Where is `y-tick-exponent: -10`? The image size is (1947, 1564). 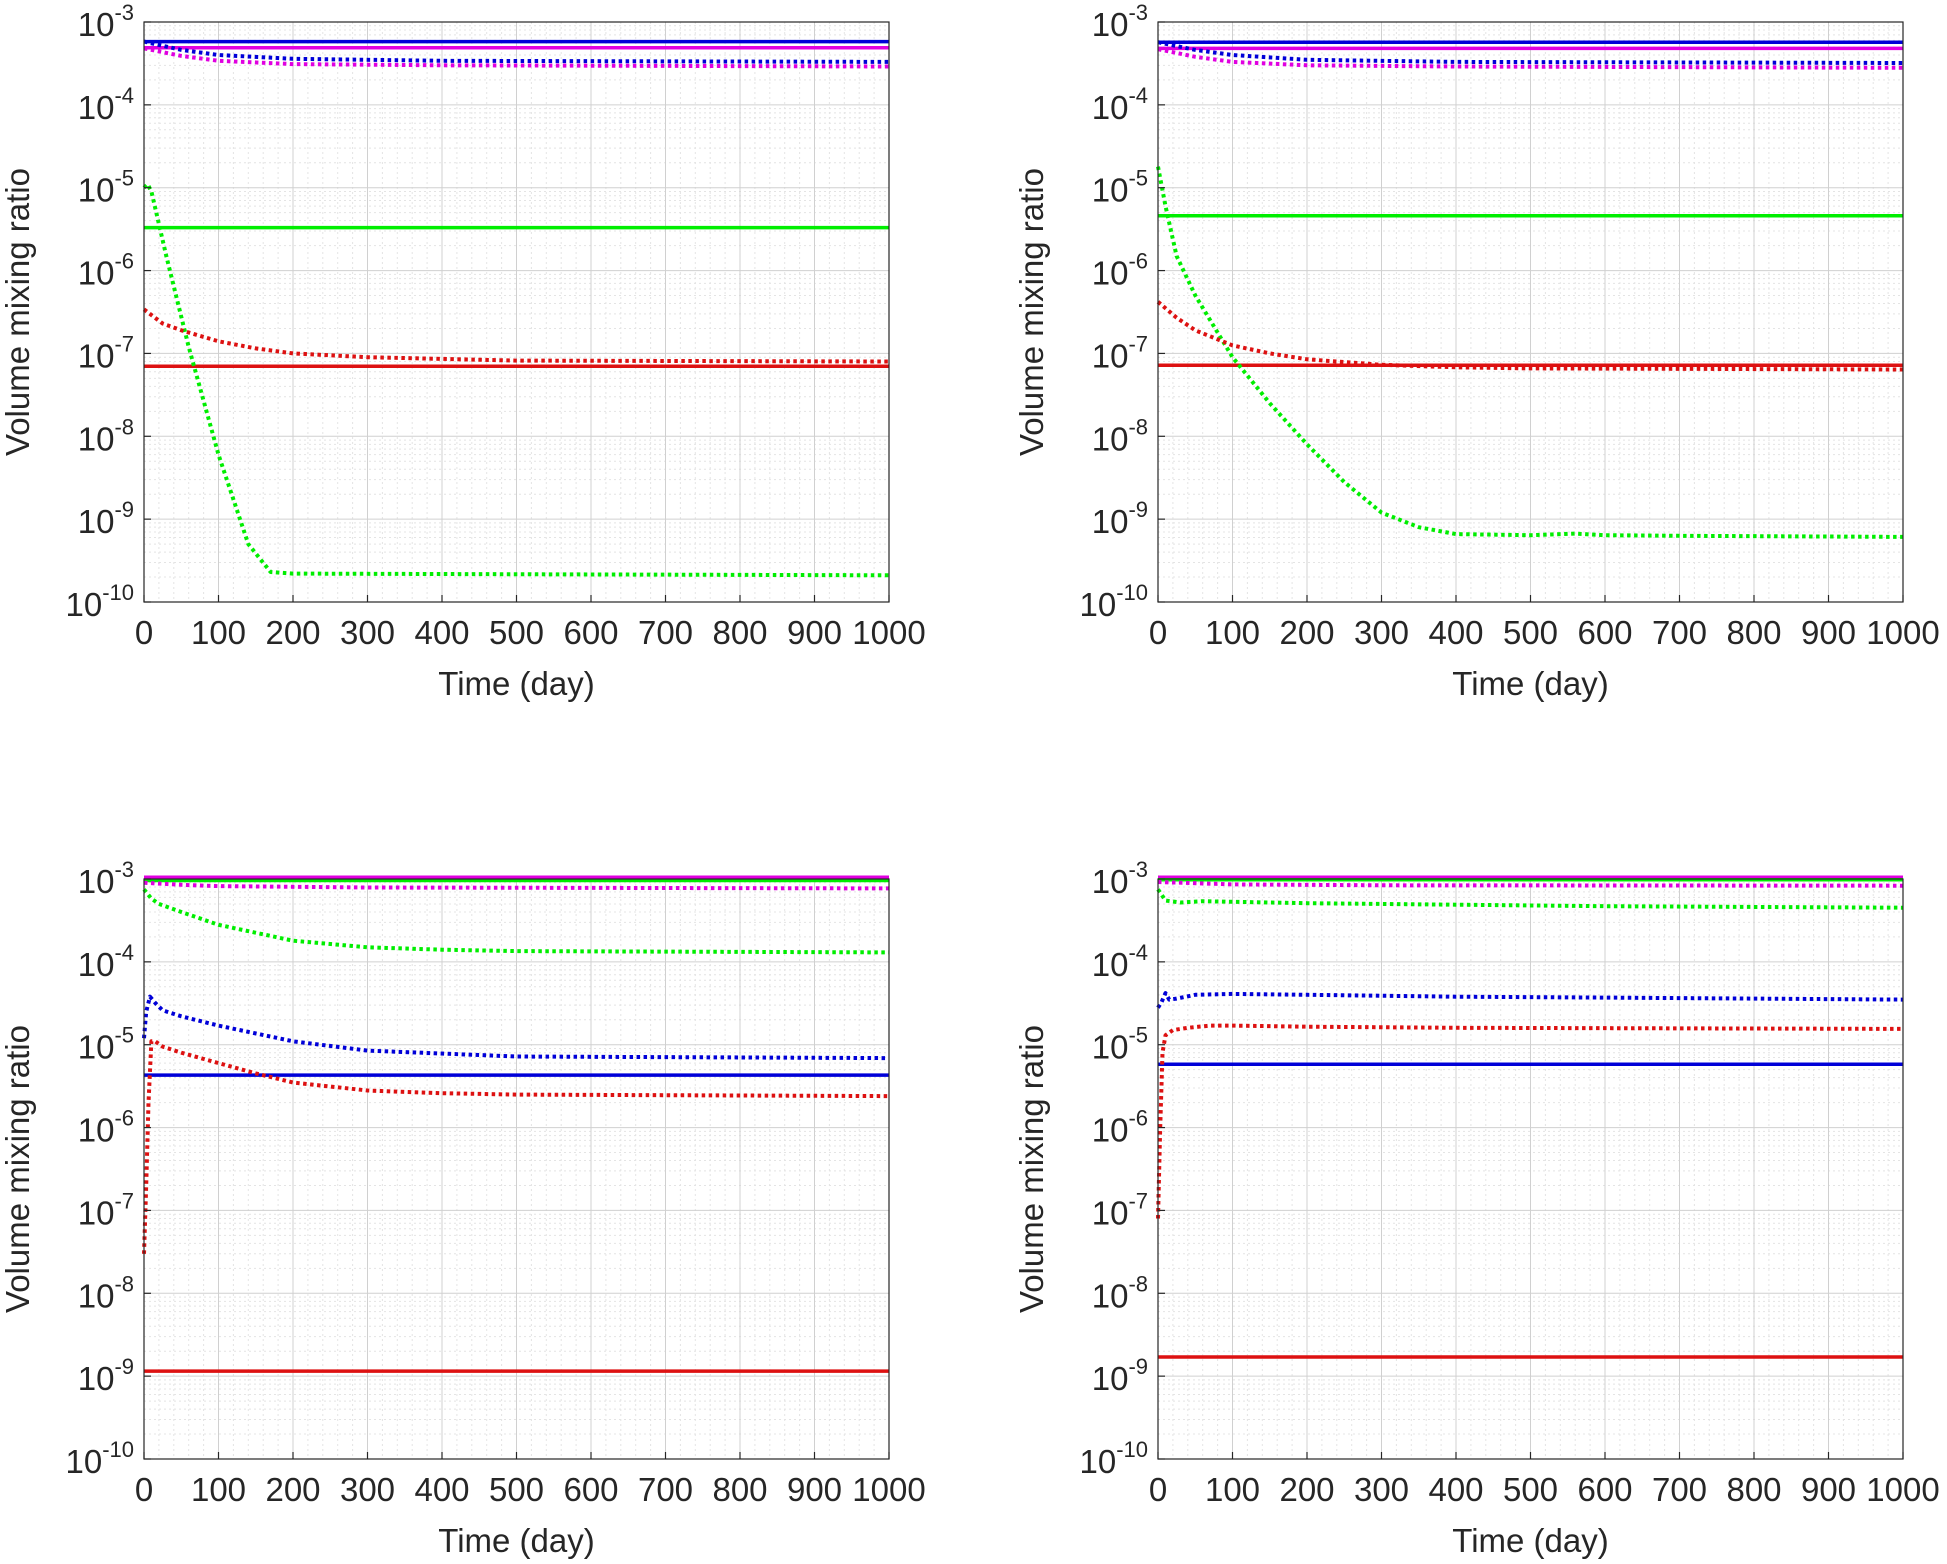
y-tick-exponent: -10 is located at coordinates (118, 592).